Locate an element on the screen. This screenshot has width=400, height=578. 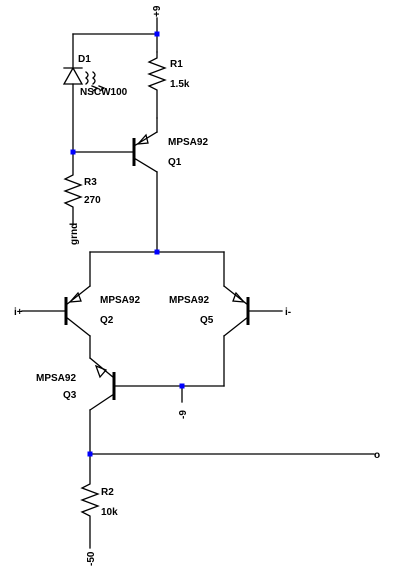
r3-resistor is located at coordinates (73, 188).